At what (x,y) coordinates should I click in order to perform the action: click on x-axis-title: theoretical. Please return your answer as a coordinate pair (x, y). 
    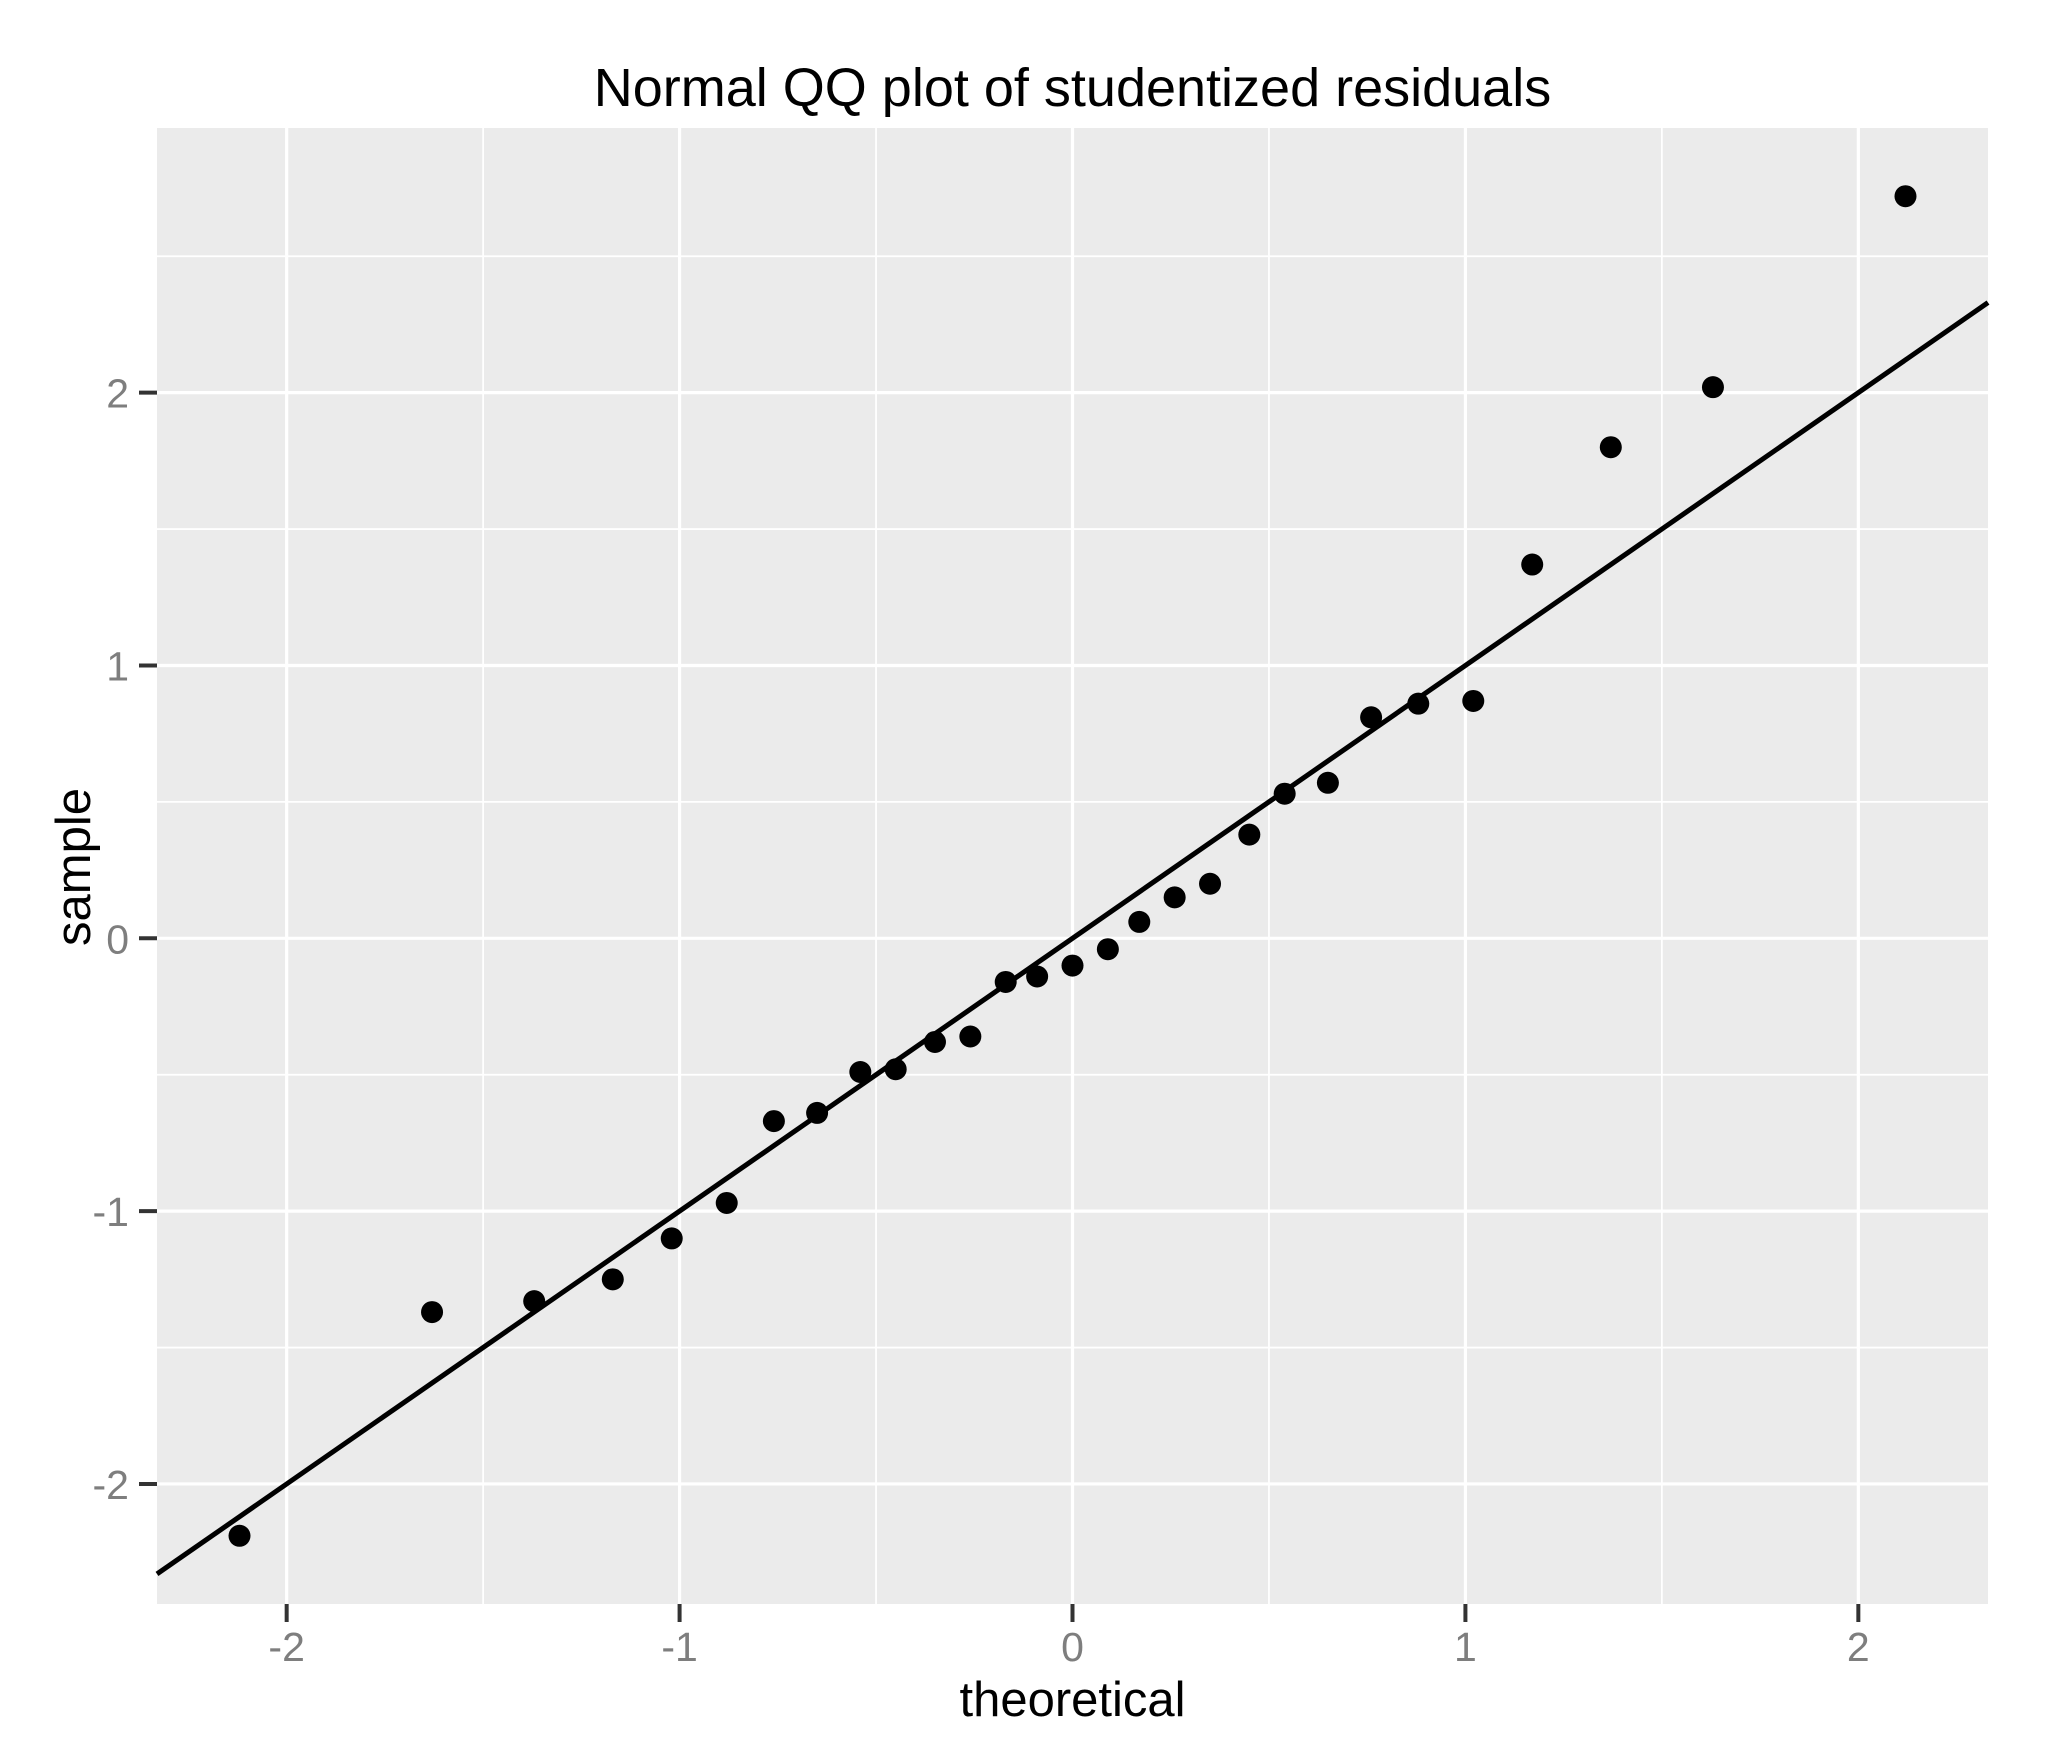
    Looking at the image, I should click on (1072, 1700).